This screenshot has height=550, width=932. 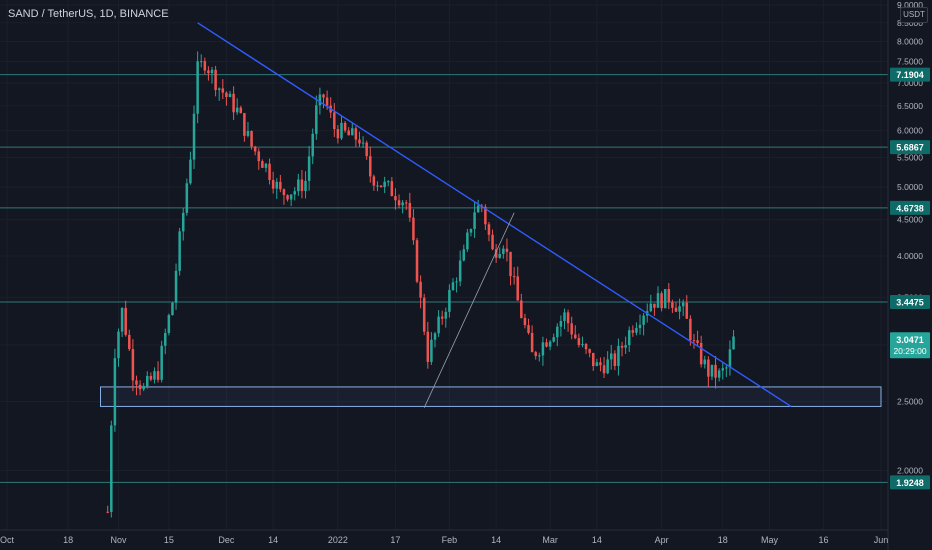 I want to click on level-tag-label: 5.6867, so click(x=910, y=148).